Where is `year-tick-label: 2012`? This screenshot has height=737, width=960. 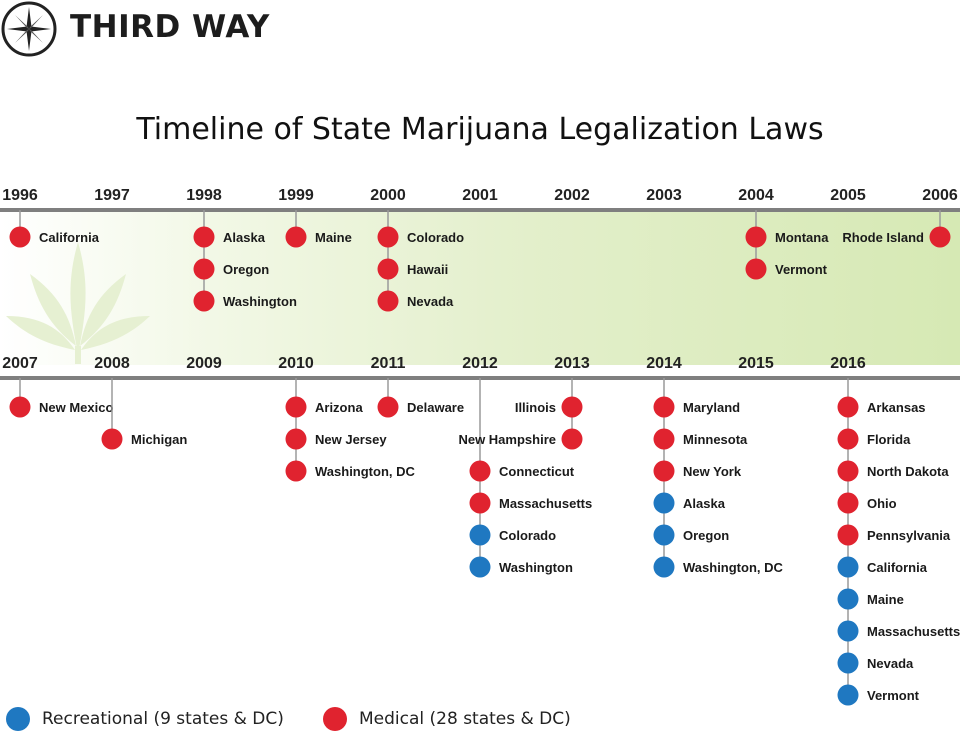
year-tick-label: 2012 is located at coordinates (480, 363).